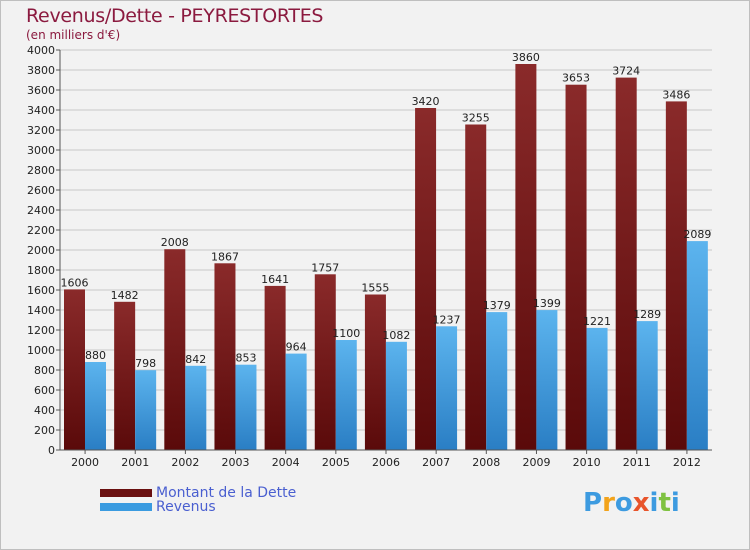 This screenshot has width=750, height=550. I want to click on x-tick-label: 2005, so click(336, 462).